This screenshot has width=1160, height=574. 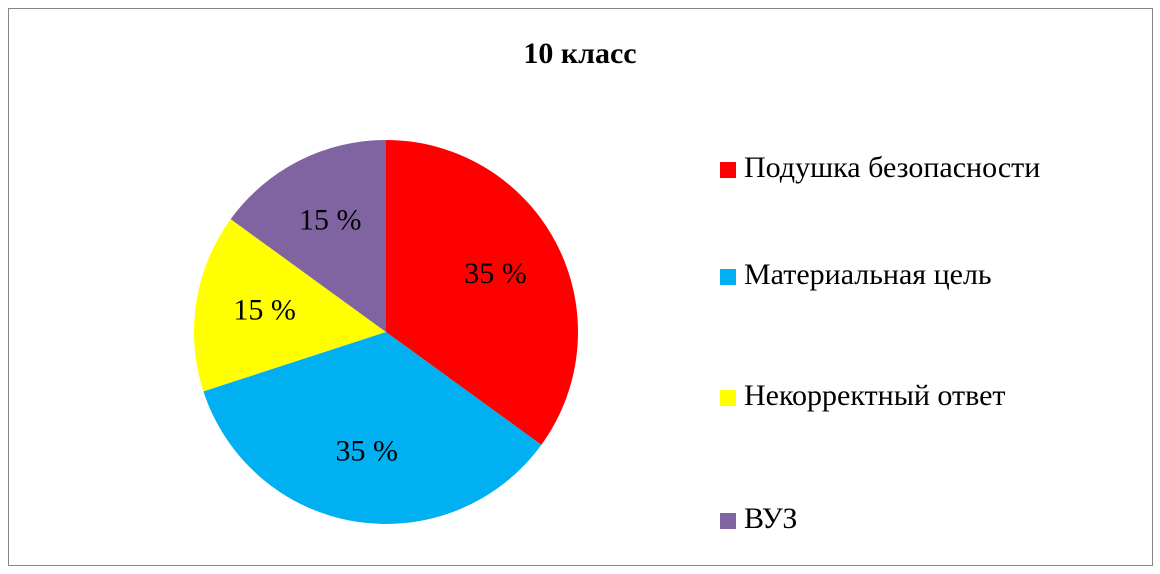 What do you see at coordinates (868, 274) in the screenshot?
I see `legend-label: Материальная цель` at bounding box center [868, 274].